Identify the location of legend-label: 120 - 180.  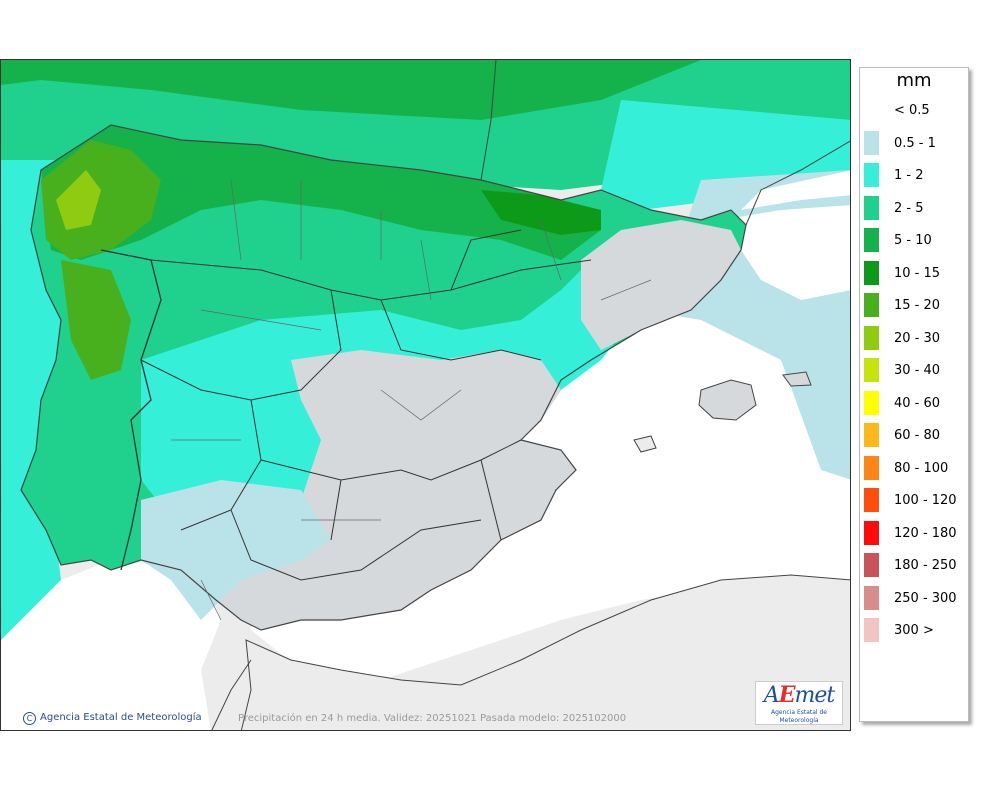
(925, 533).